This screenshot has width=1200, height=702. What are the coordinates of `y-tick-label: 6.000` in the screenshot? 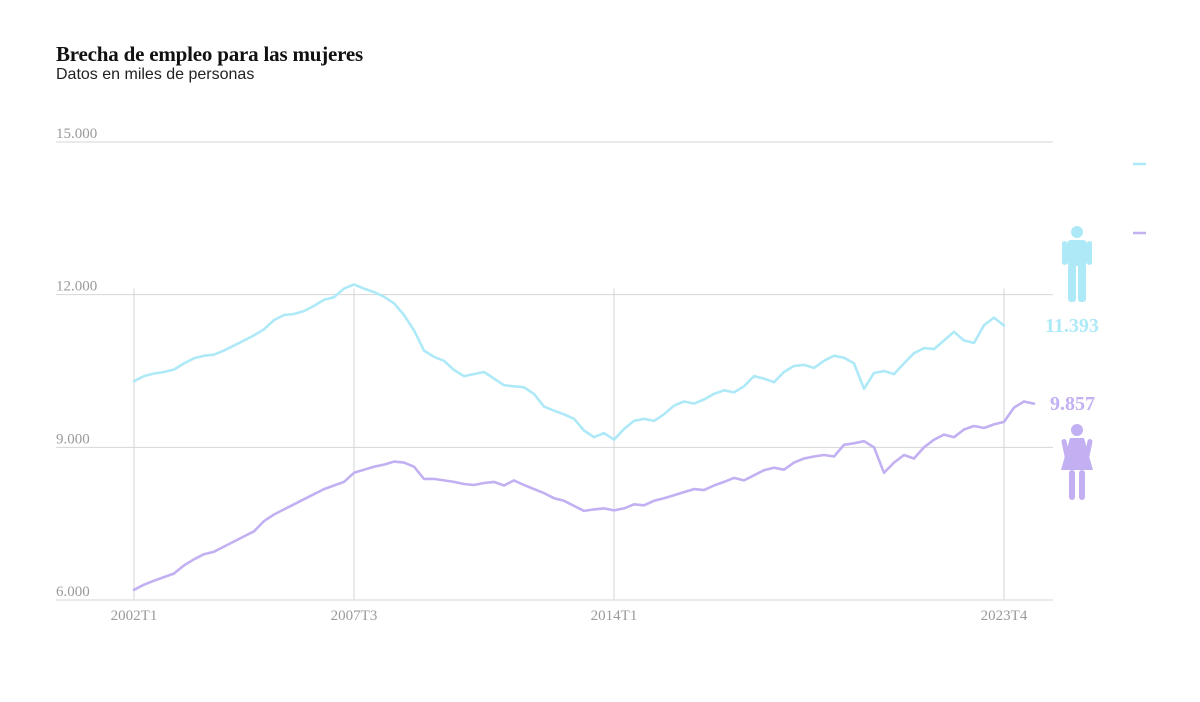 It's located at (73, 592).